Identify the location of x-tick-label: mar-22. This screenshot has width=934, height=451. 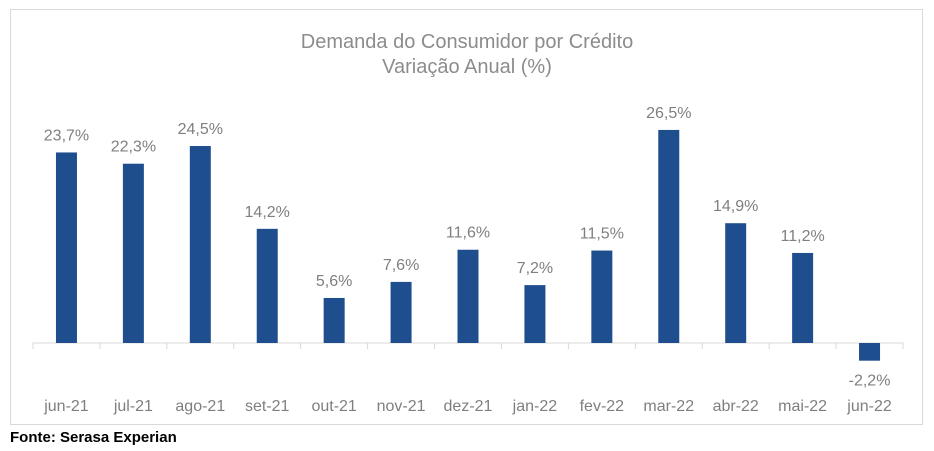
(668, 406).